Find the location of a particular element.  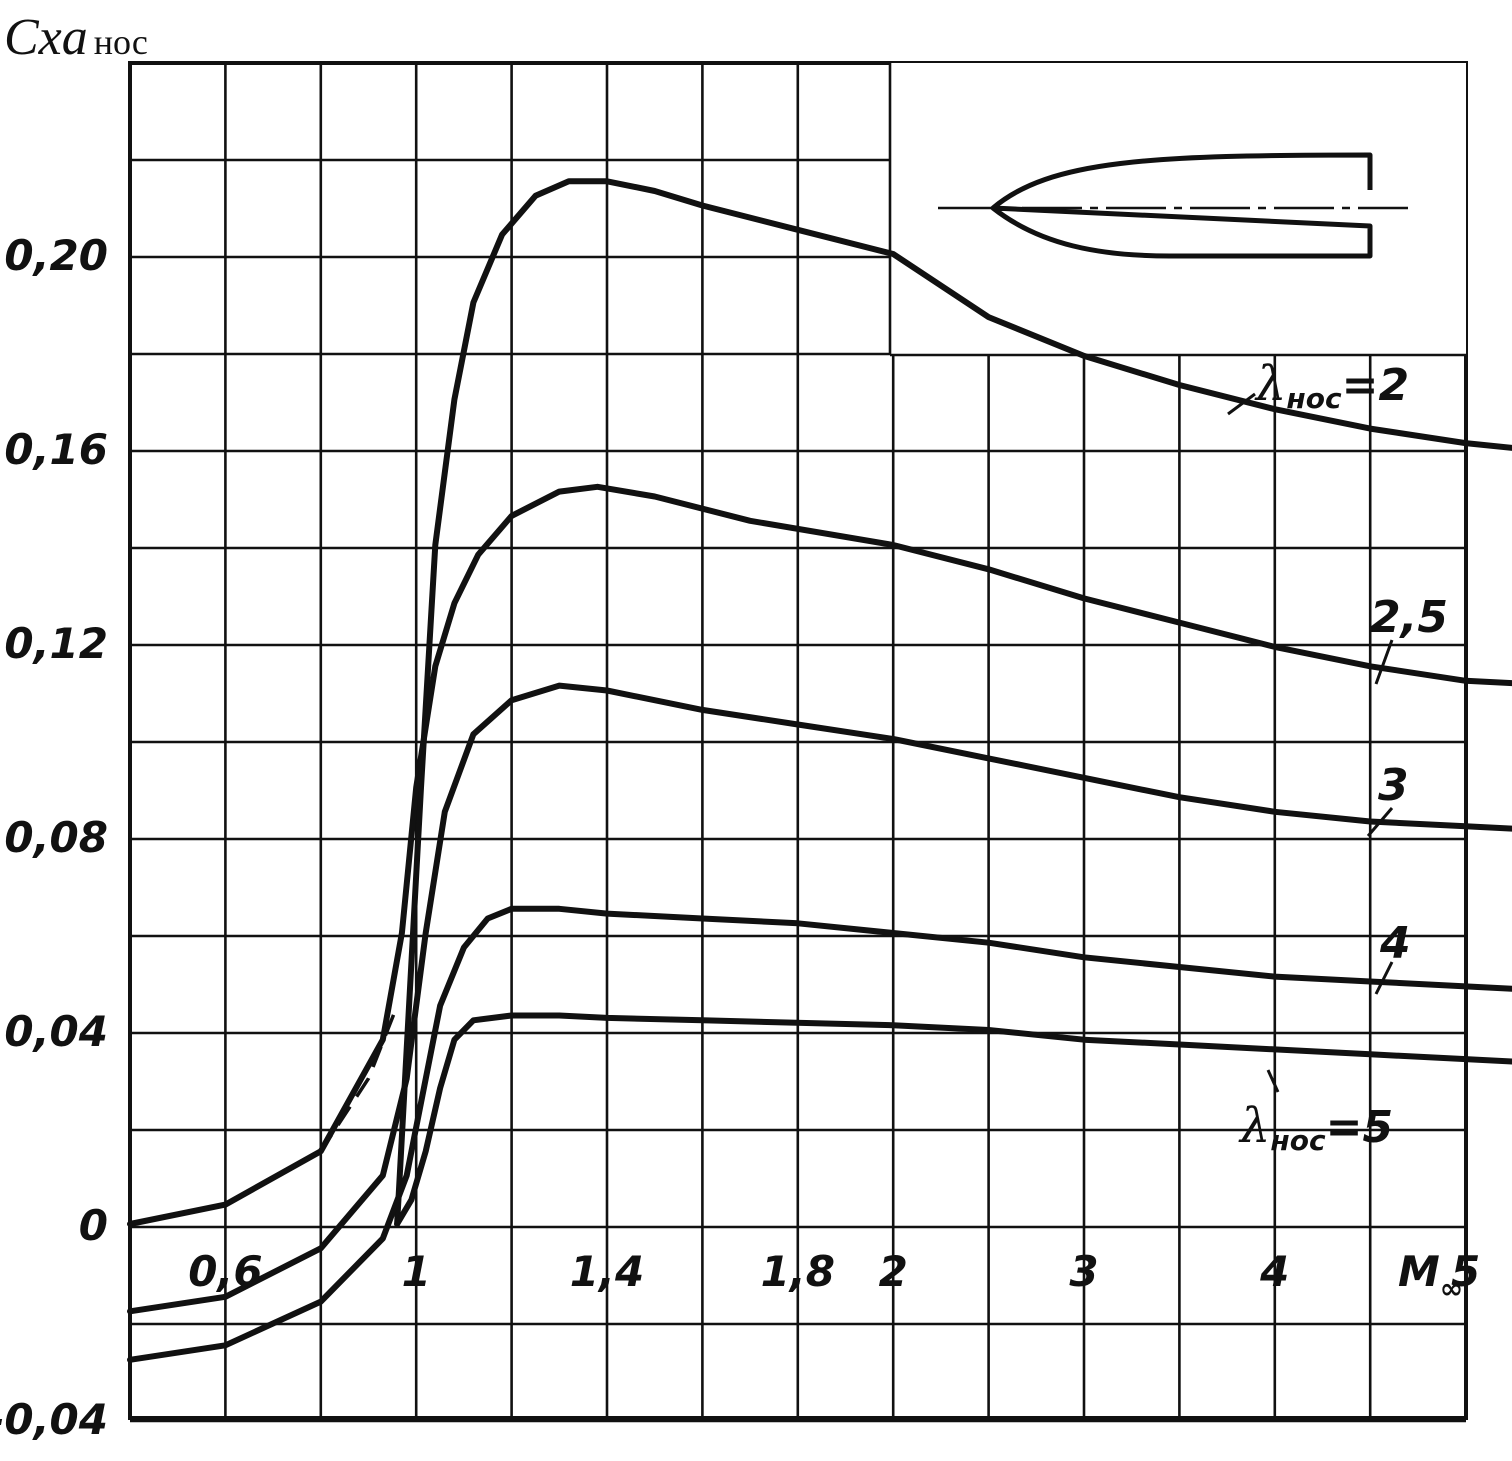

y-axis-label-sub: нос is located at coordinates (121, 42).